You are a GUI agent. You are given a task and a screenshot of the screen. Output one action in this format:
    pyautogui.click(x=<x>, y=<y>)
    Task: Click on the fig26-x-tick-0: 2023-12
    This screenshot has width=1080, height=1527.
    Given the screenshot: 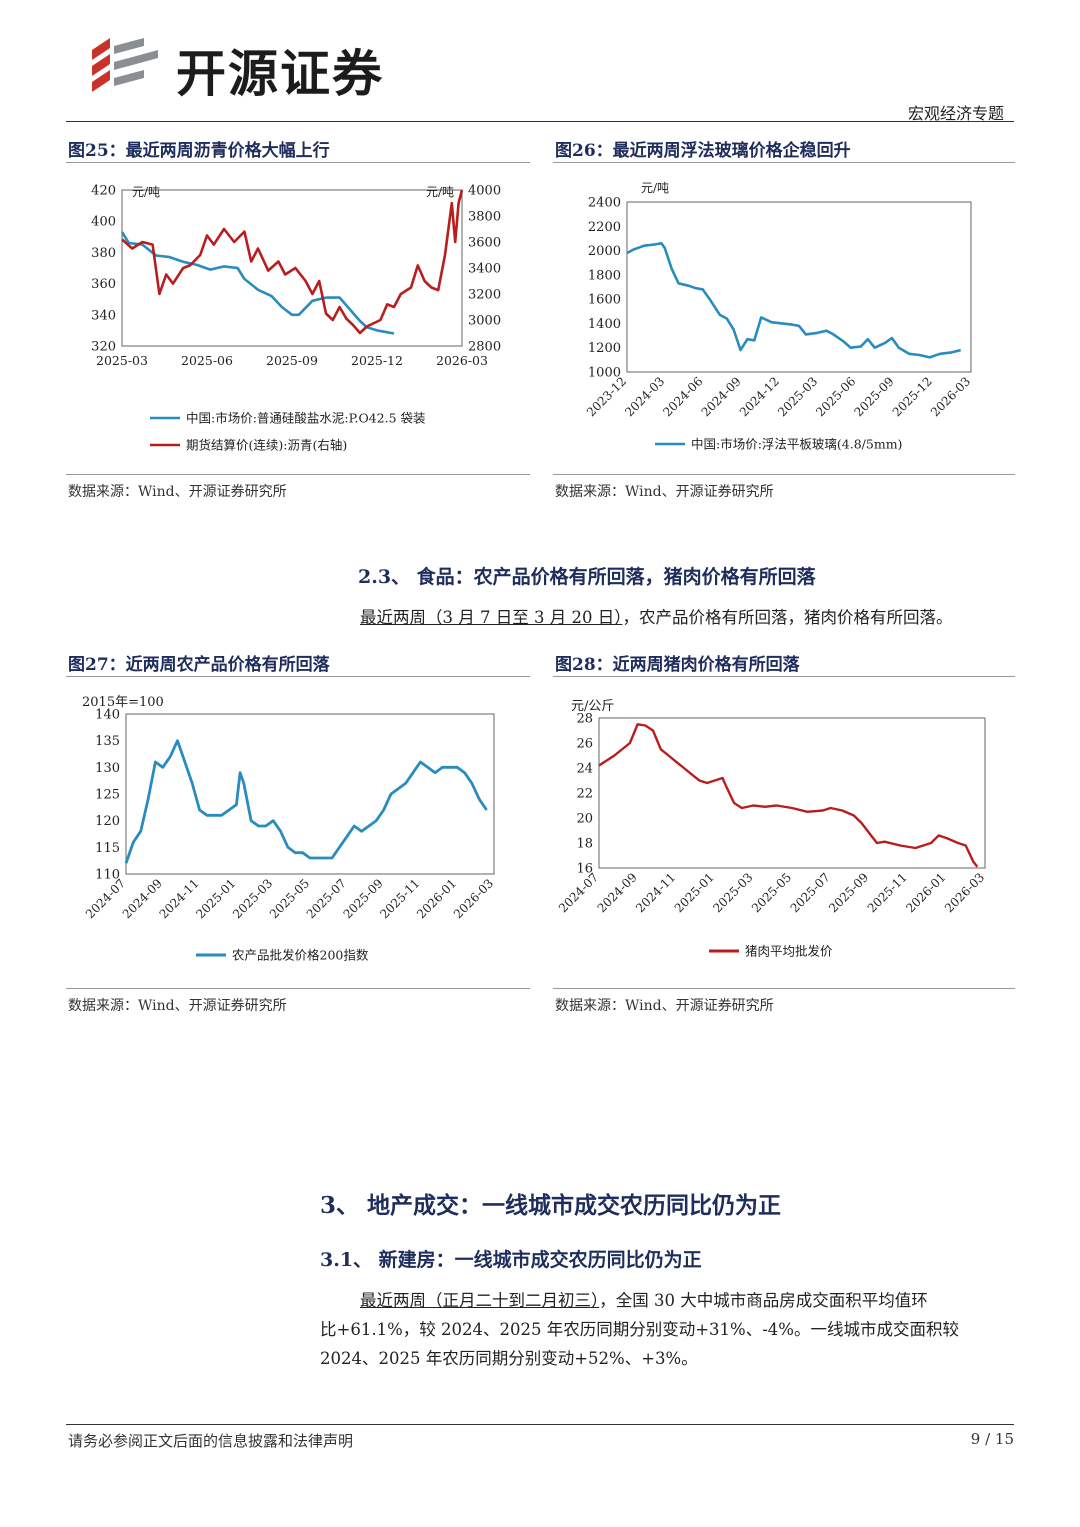 What is the action you would take?
    pyautogui.click(x=606, y=396)
    